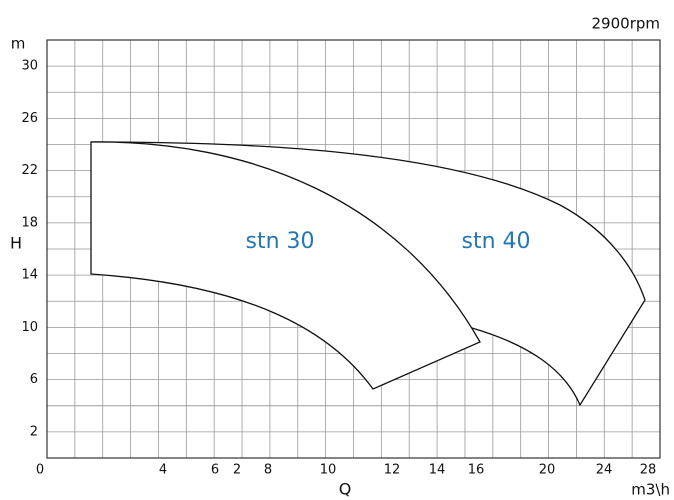 The width and height of the screenshot is (674, 500). Describe the element at coordinates (279, 241) in the screenshot. I see `series-label: stn 30` at that location.